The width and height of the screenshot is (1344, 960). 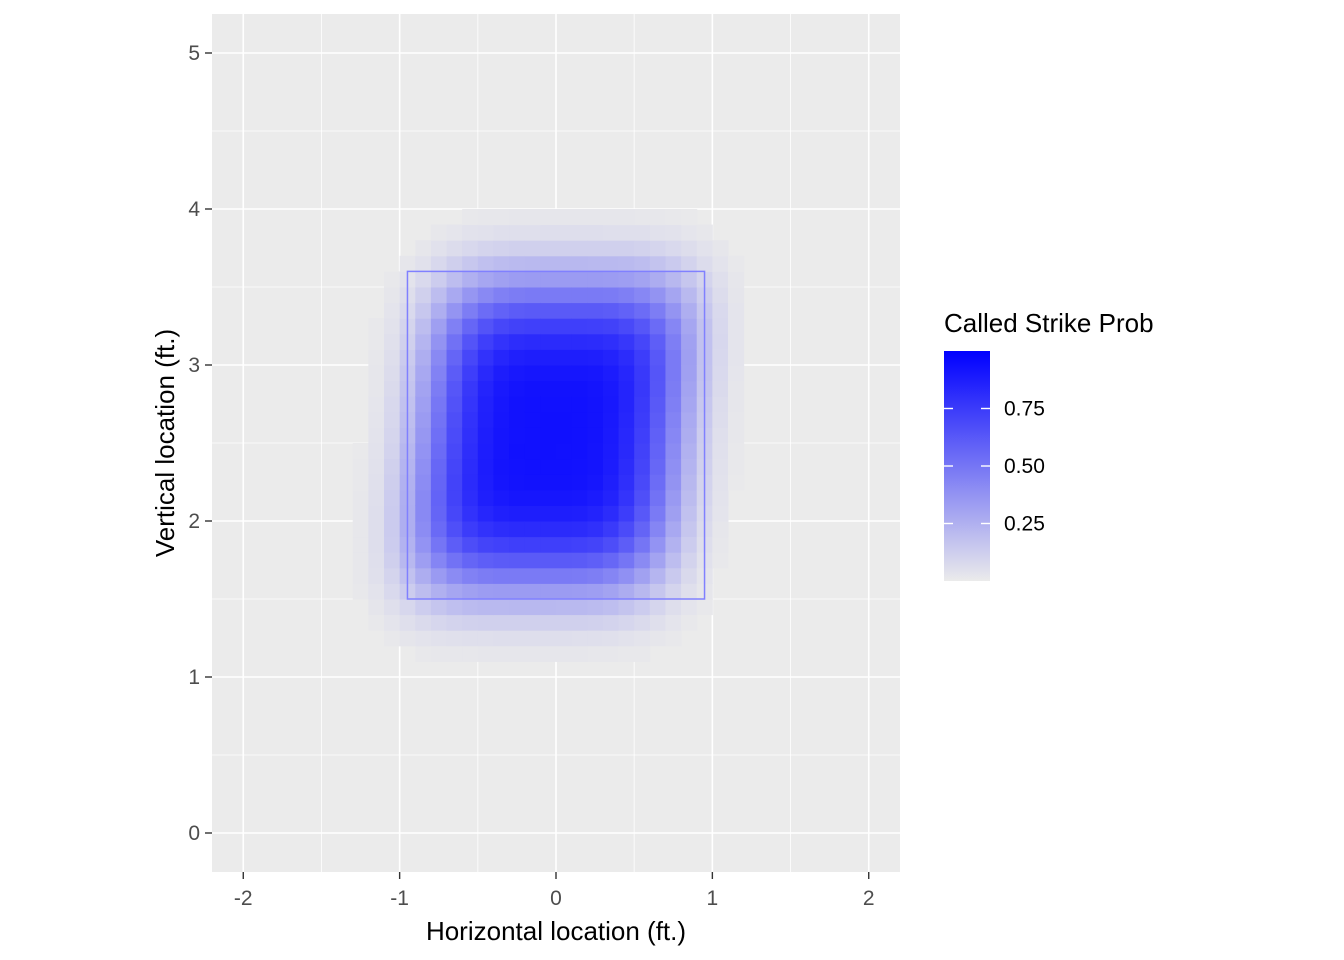 What do you see at coordinates (194, 677) in the screenshot?
I see `y-tick-label: 1` at bounding box center [194, 677].